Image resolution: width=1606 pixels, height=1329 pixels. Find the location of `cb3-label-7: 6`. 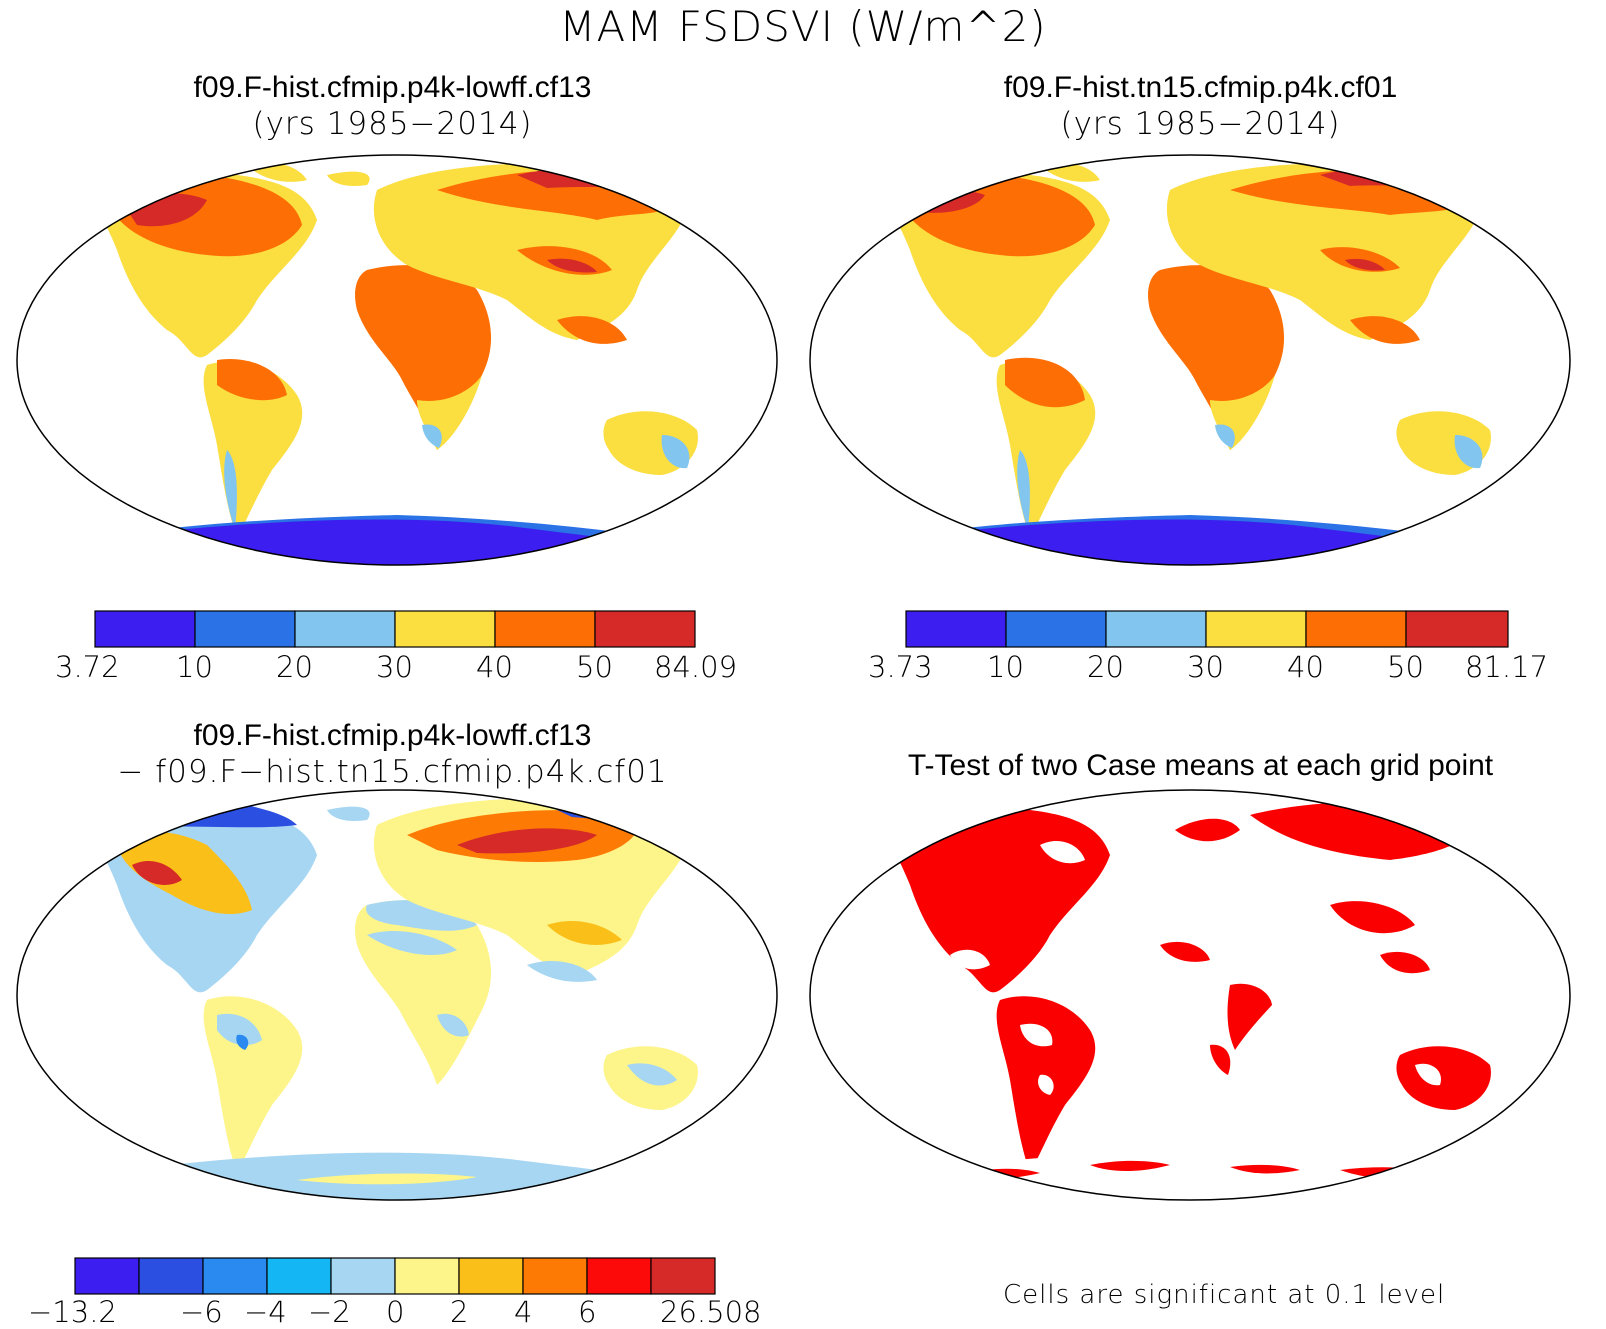

cb3-label-7: 6 is located at coordinates (587, 1312).